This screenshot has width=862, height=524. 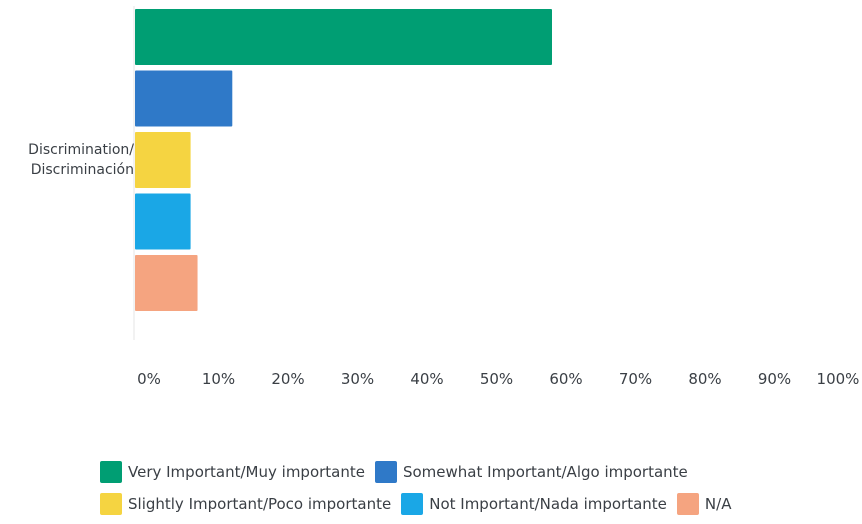 What do you see at coordinates (774, 379) in the screenshot?
I see `x-tick-label: 90%` at bounding box center [774, 379].